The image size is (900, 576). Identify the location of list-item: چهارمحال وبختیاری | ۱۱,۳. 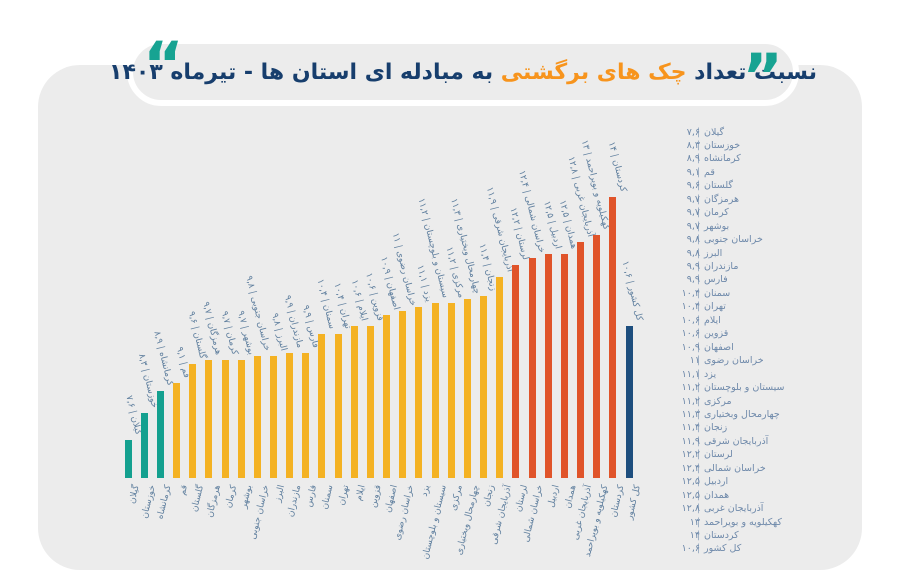
(740, 415).